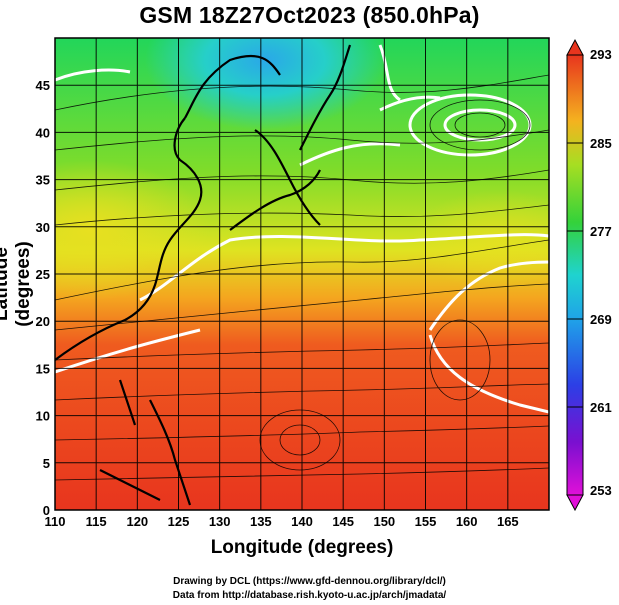 The image size is (619, 605). I want to click on y-tick-label: 20, so click(43, 321).